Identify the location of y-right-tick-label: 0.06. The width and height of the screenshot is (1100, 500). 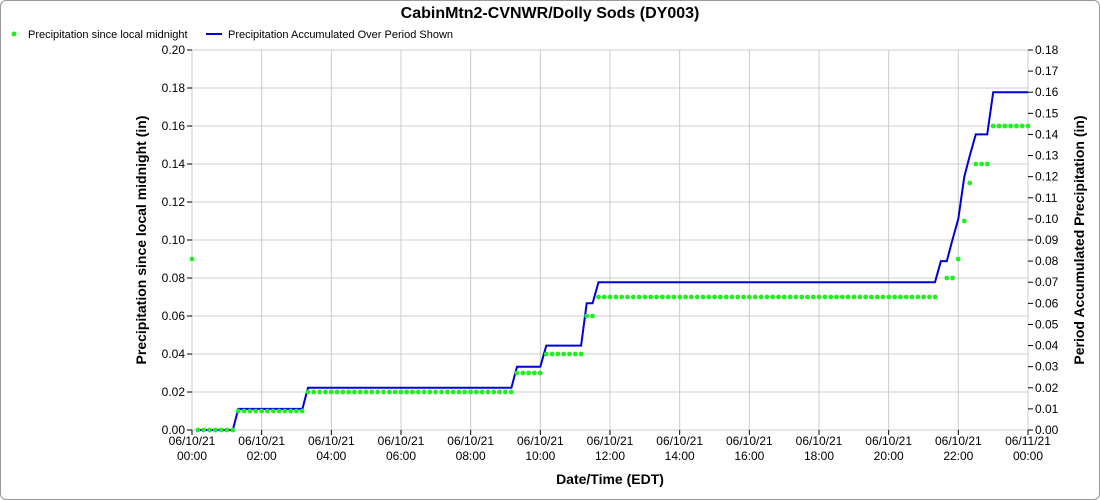
(1047, 303).